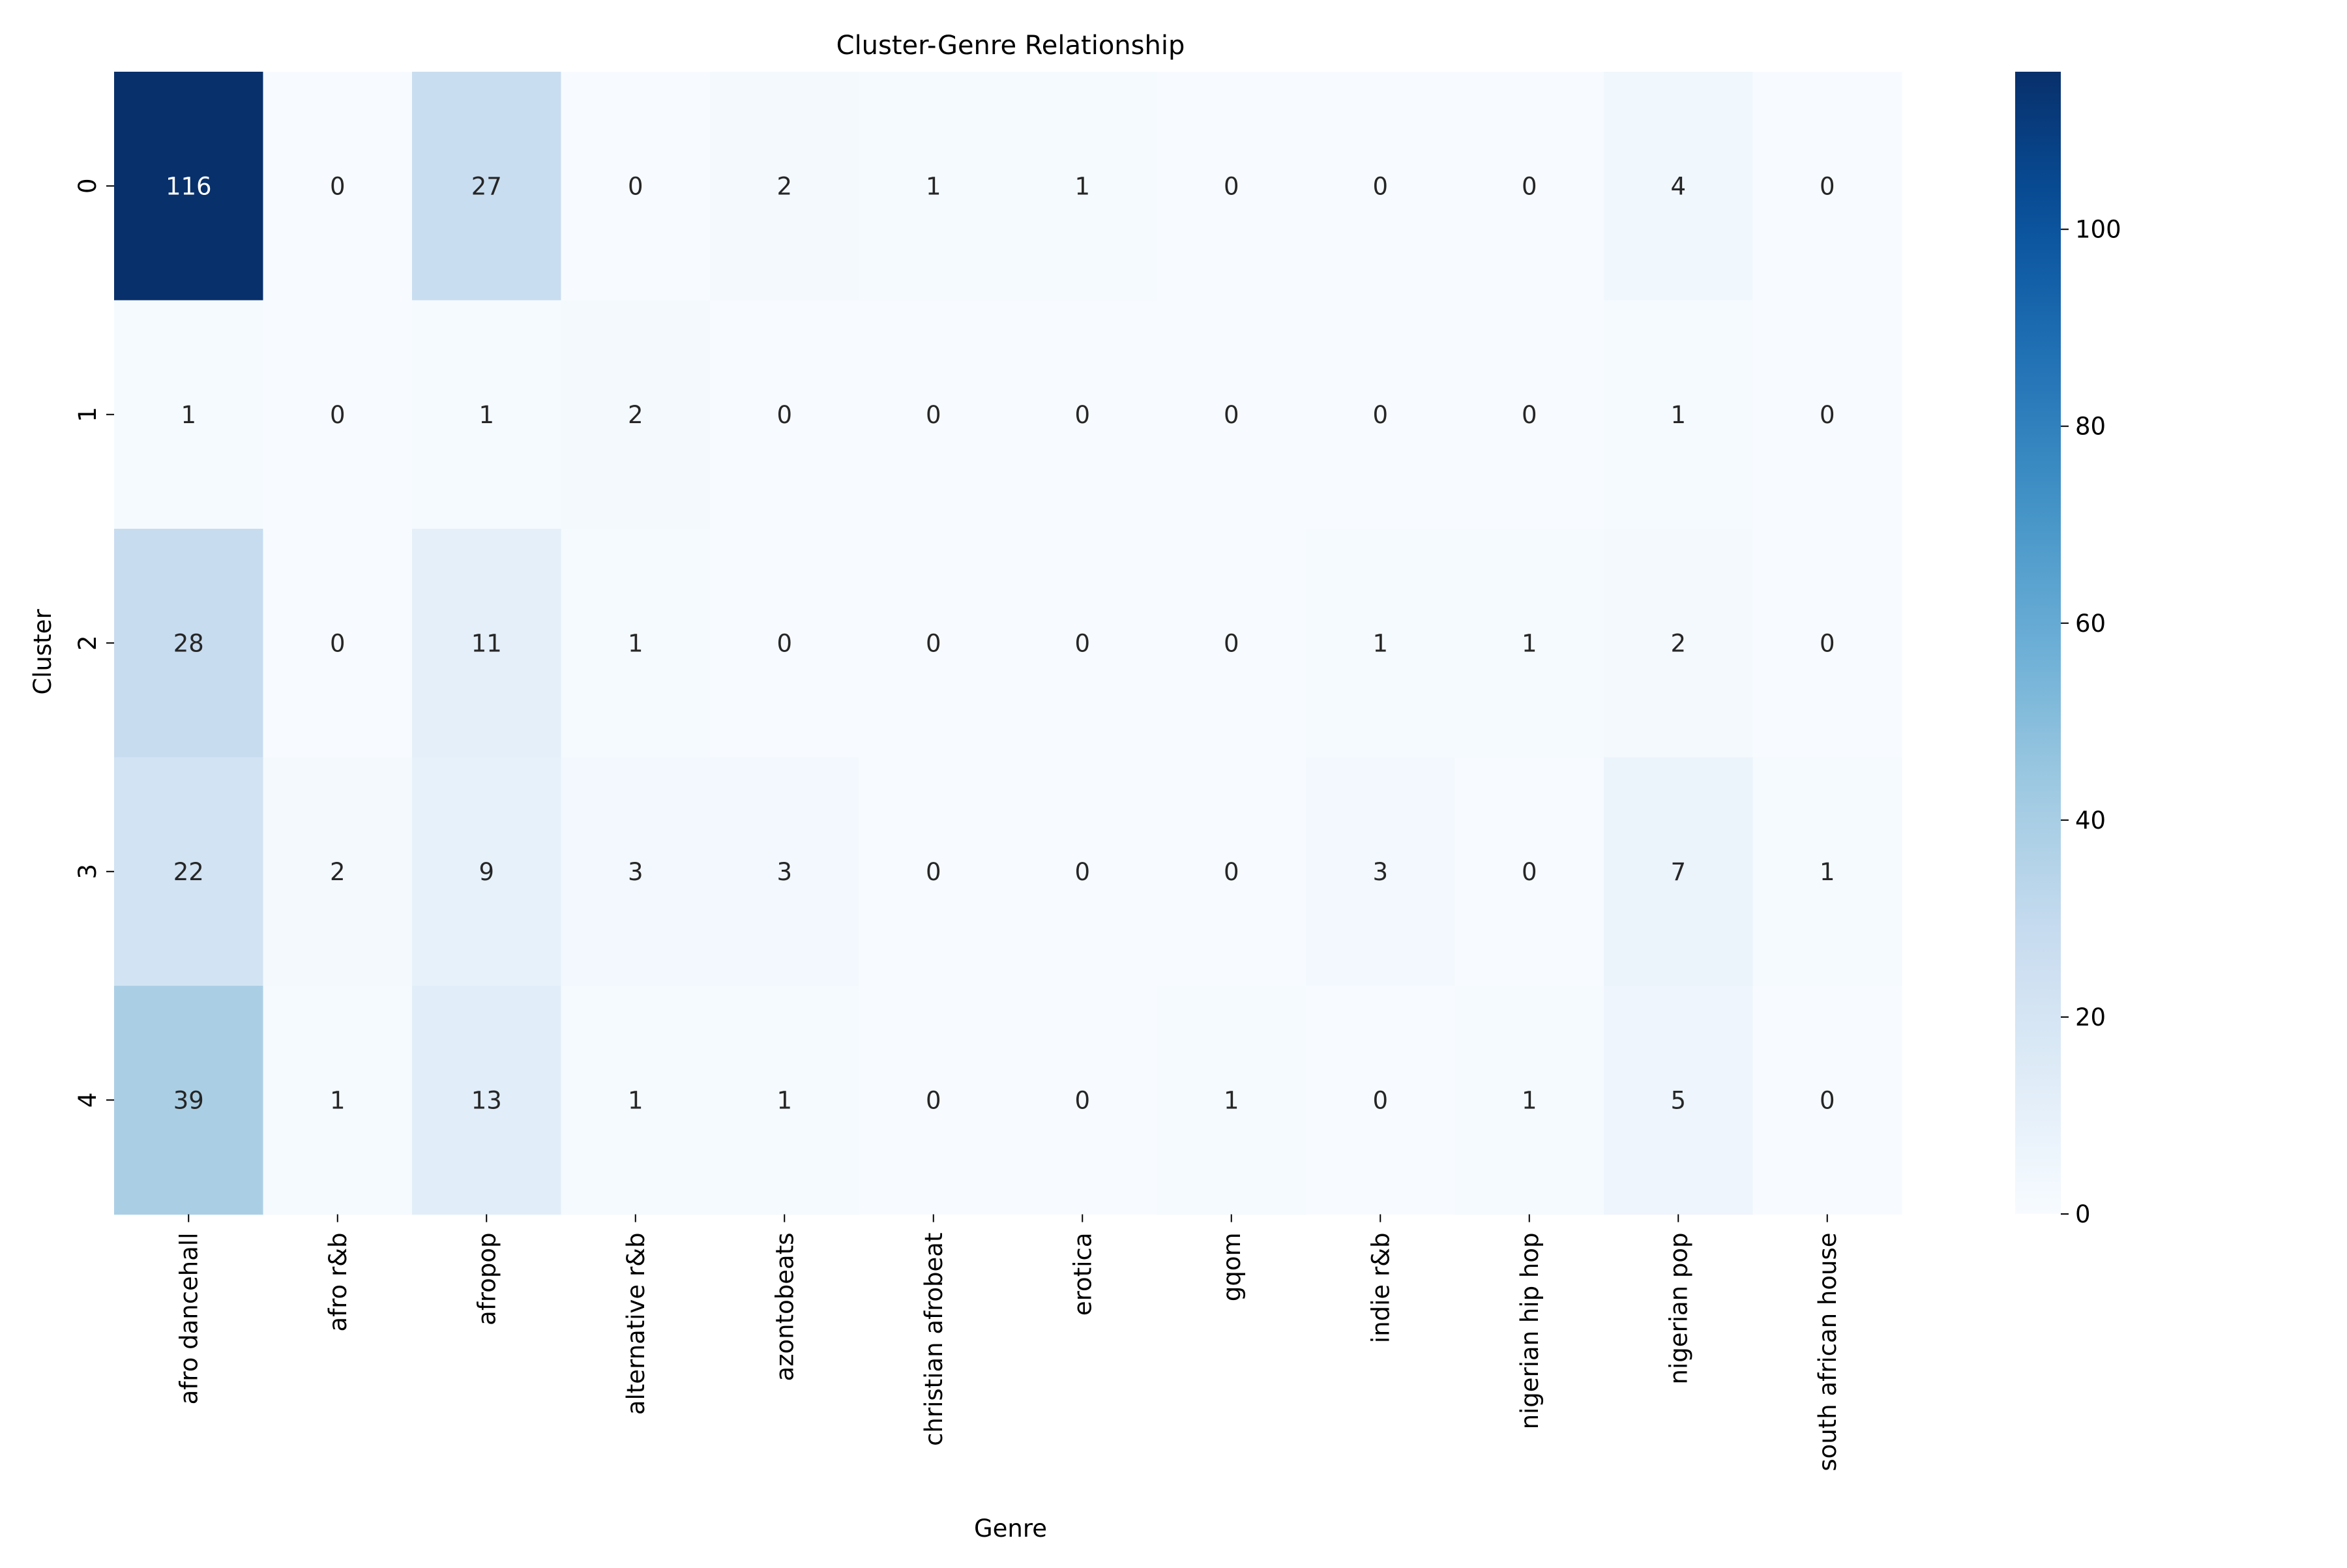  I want to click on colorbar-gradient, so click(2038, 643).